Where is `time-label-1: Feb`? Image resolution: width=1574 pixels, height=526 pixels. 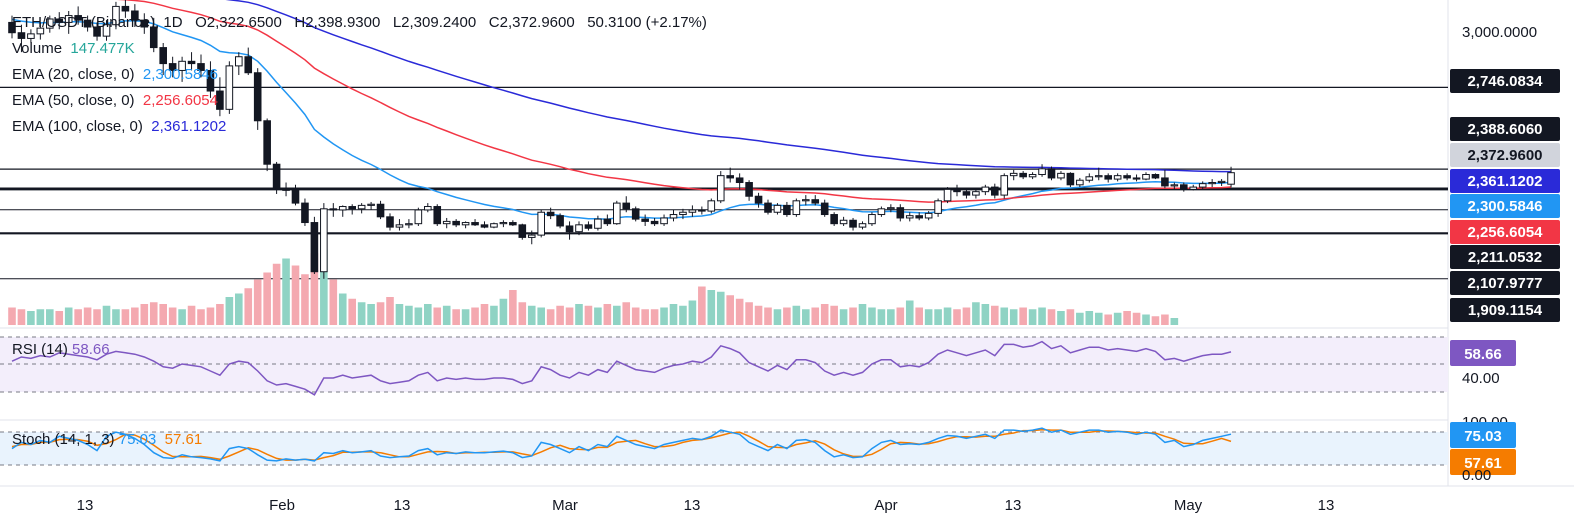
time-label-1: Feb is located at coordinates (282, 505).